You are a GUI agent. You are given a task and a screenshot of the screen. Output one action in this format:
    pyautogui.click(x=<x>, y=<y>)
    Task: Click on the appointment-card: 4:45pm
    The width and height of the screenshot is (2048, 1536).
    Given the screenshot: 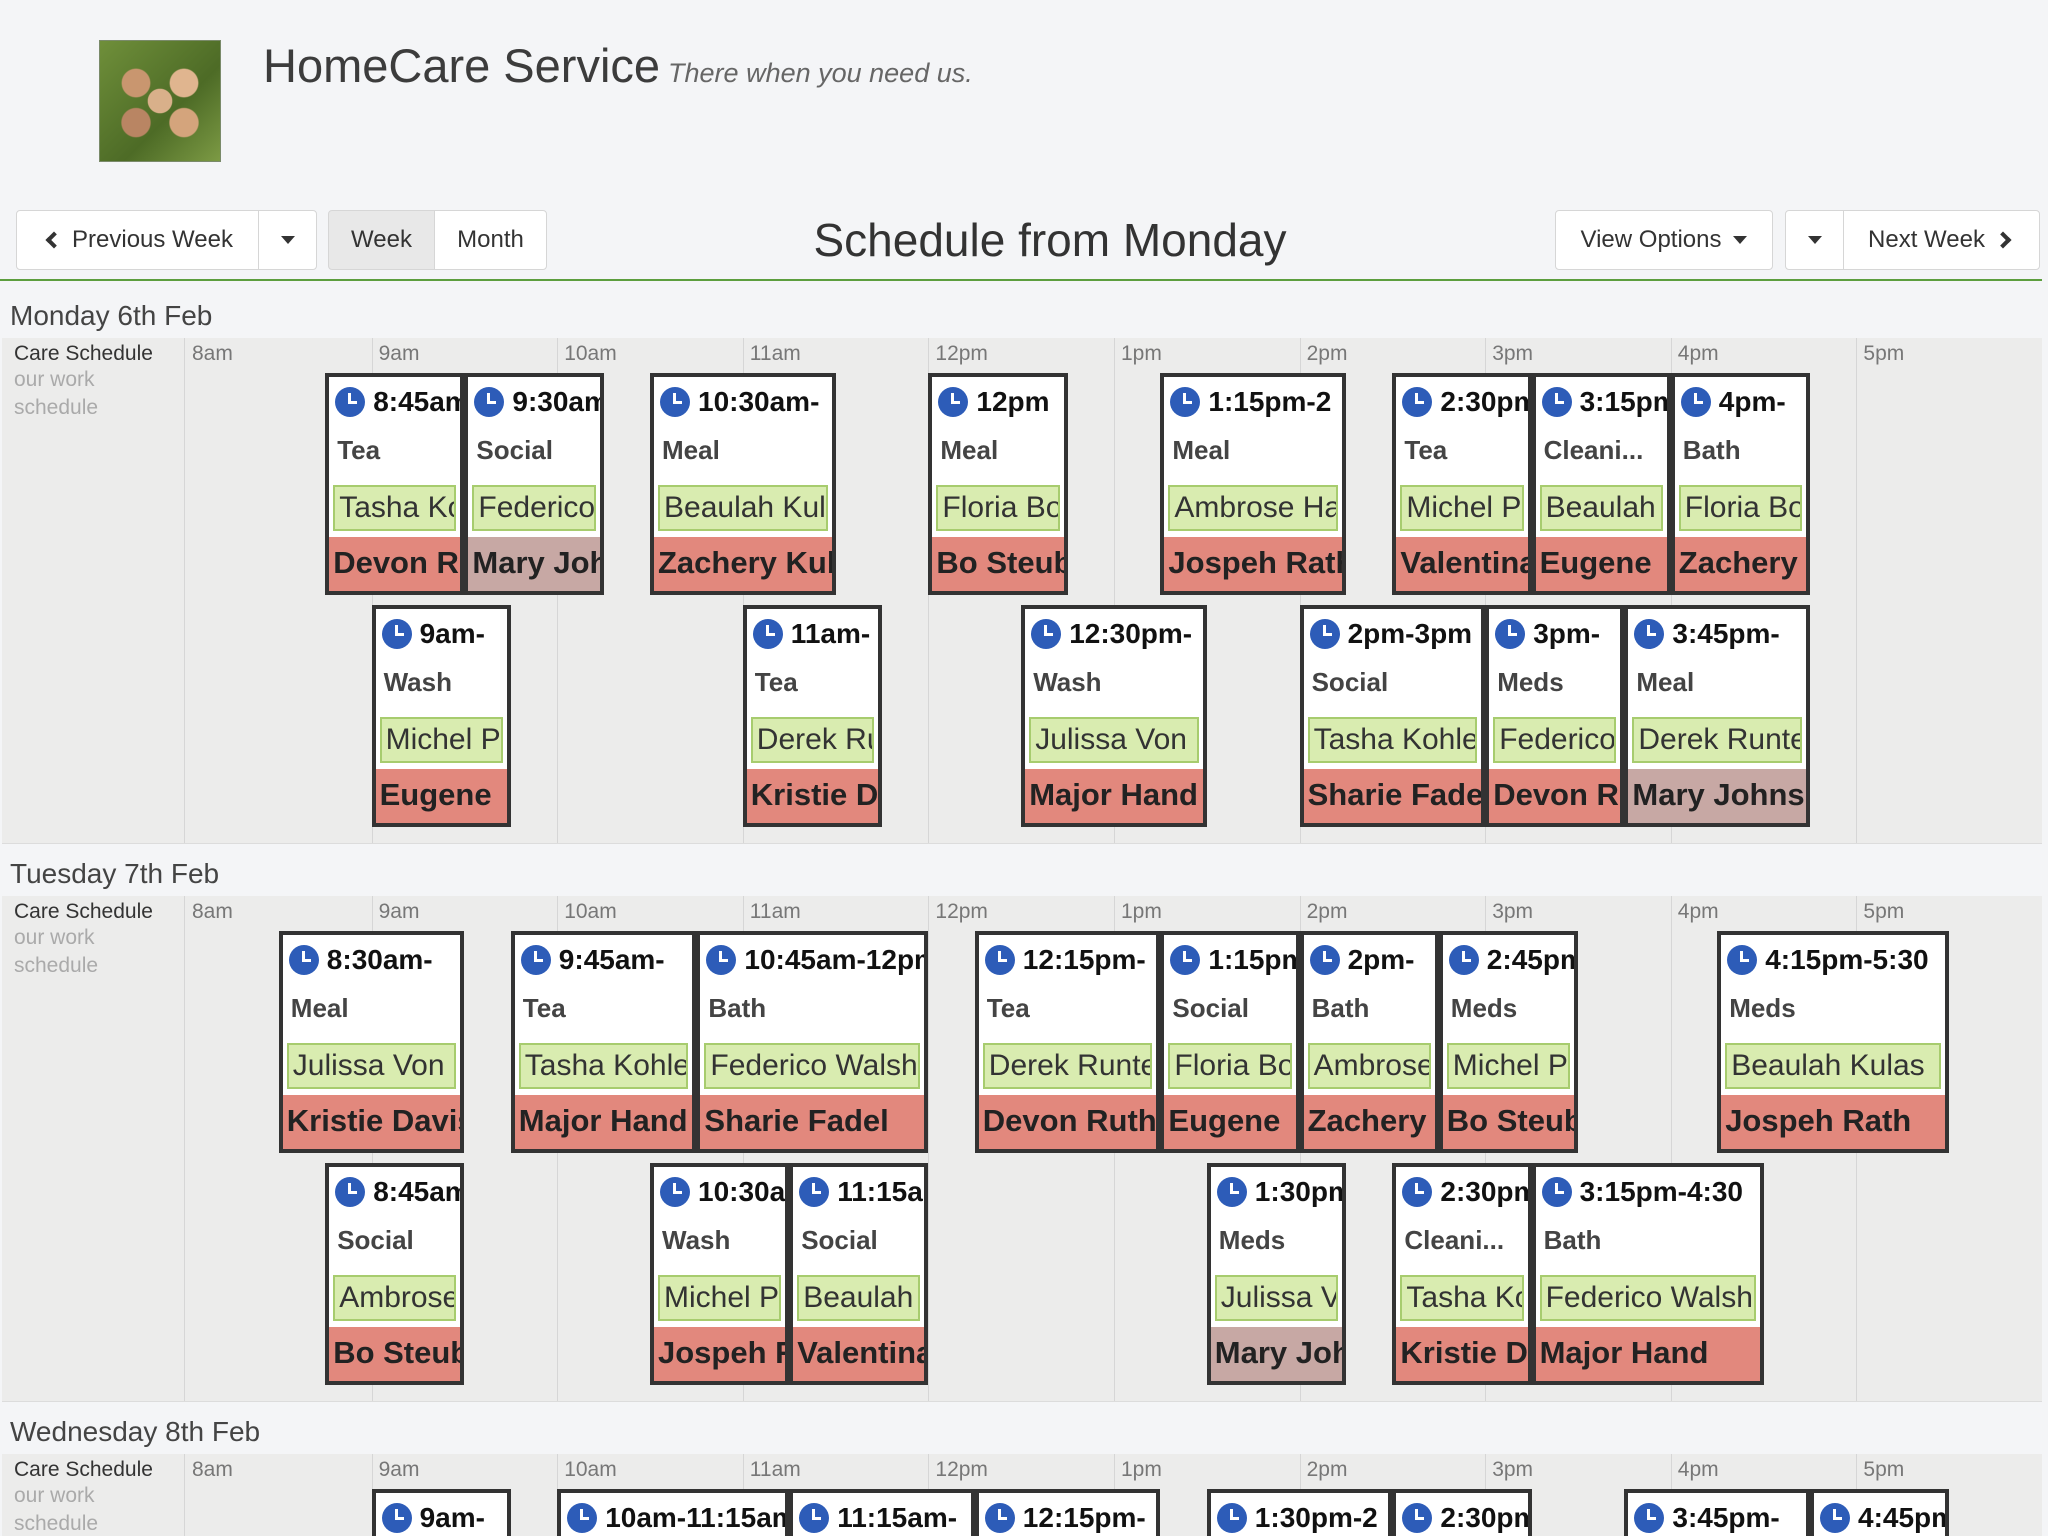 What is the action you would take?
    pyautogui.click(x=1880, y=1512)
    